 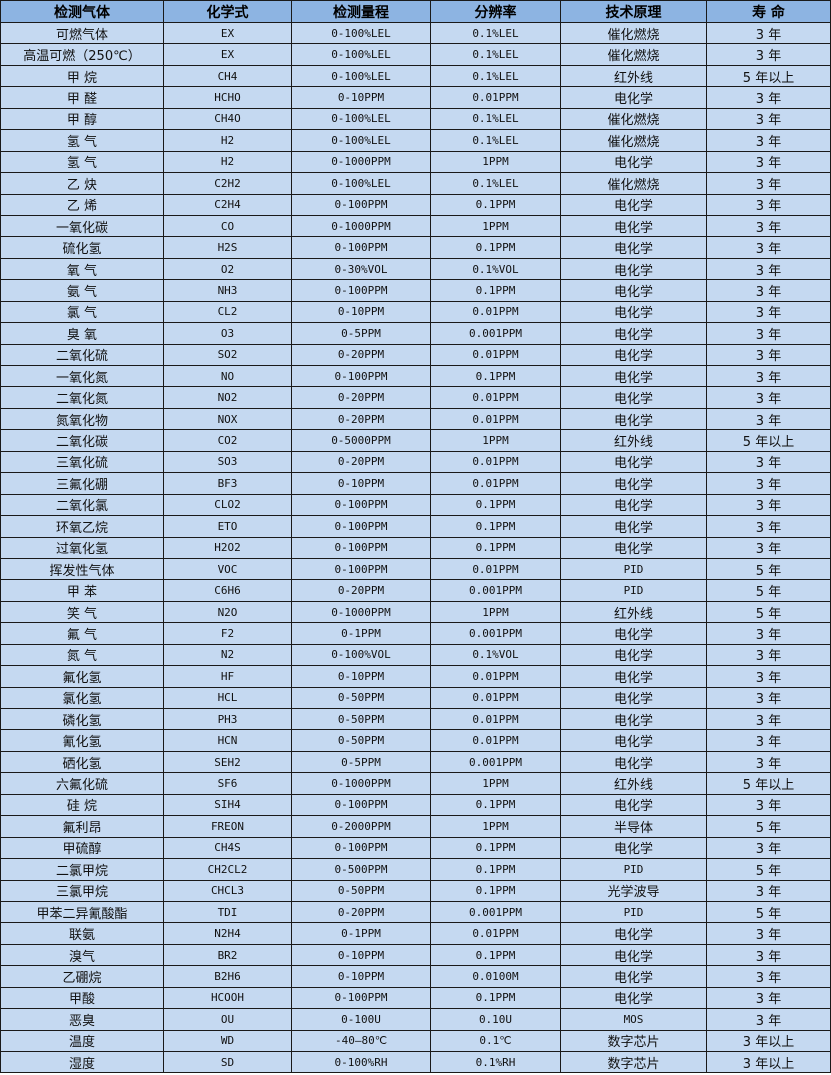 I want to click on table-row: 甲 醇 CH4O 0-100%LEL 0.1%LEL 催化燃烧 3 年, so click(x=415, y=119).